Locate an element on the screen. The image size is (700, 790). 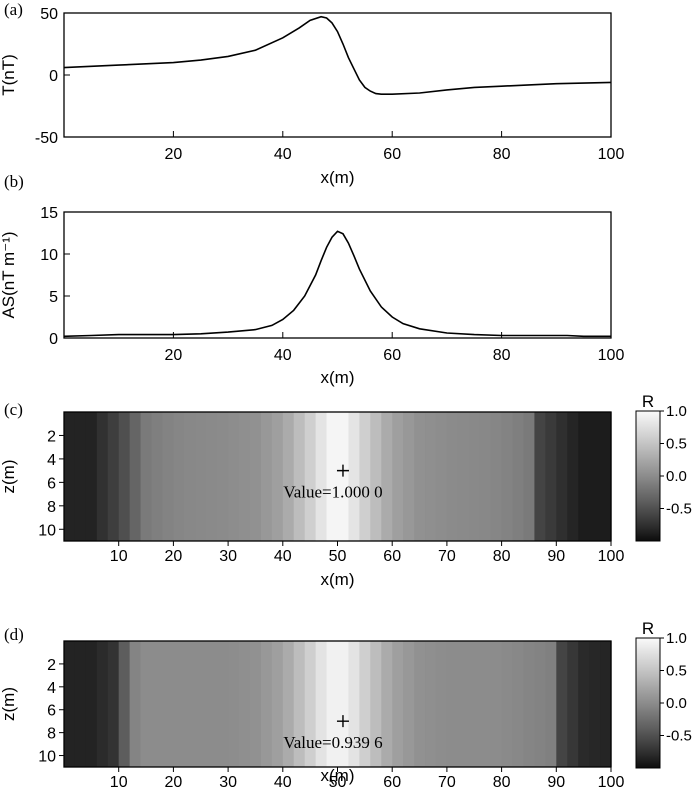
y-tick-label: -50 is located at coordinates (46, 138).